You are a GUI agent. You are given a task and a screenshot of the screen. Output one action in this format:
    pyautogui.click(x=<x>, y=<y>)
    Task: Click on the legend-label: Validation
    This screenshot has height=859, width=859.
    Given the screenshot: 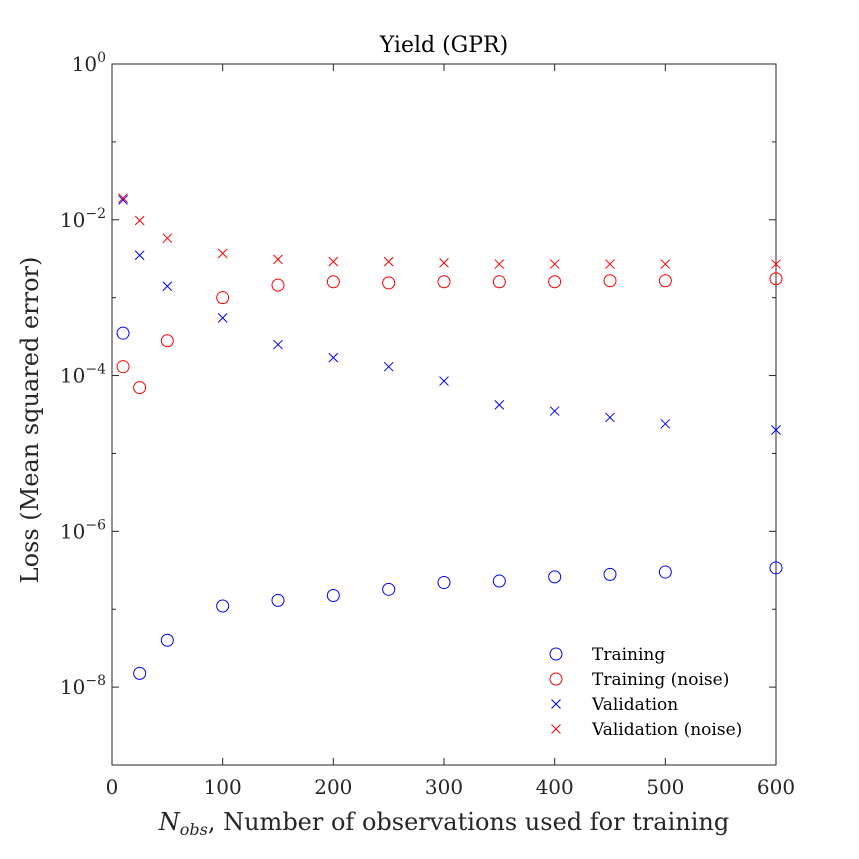 What is the action you would take?
    pyautogui.click(x=634, y=705)
    